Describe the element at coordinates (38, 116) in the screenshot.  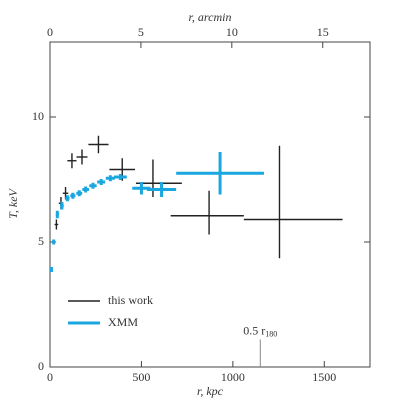
I see `y-tick-label: 10` at that location.